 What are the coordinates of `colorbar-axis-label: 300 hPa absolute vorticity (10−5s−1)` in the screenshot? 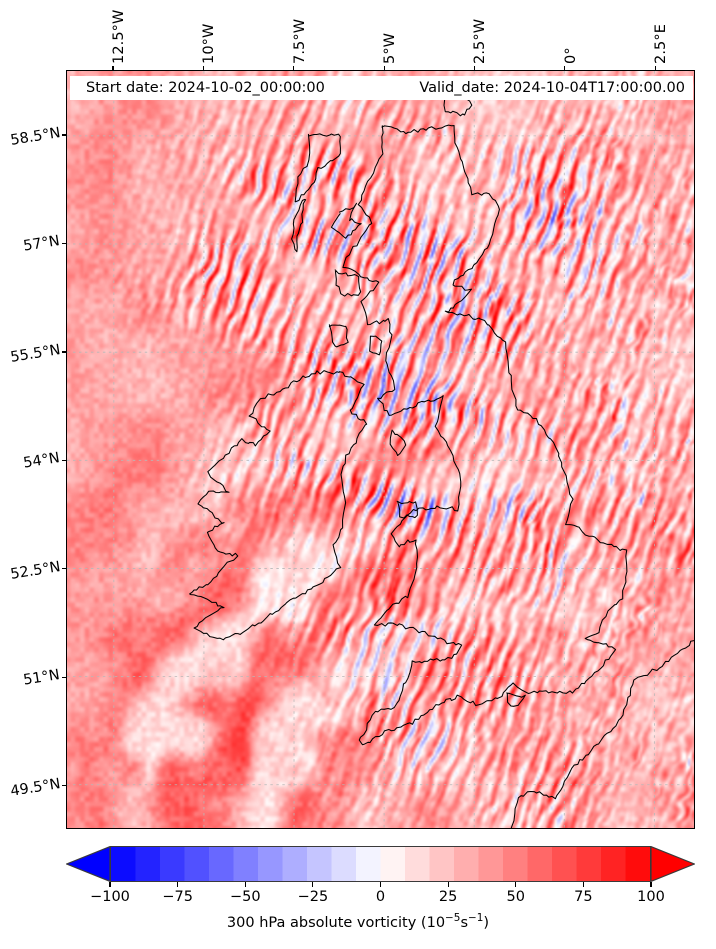 It's located at (358, 921).